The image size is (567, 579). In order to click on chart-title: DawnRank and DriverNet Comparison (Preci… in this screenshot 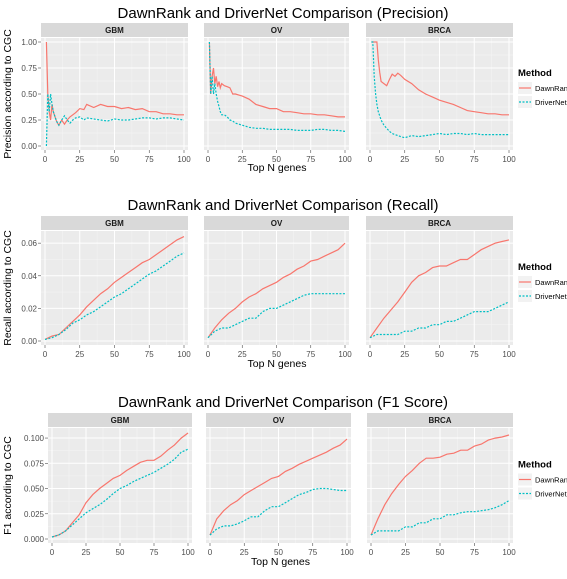, I will do `click(283, 13)`.